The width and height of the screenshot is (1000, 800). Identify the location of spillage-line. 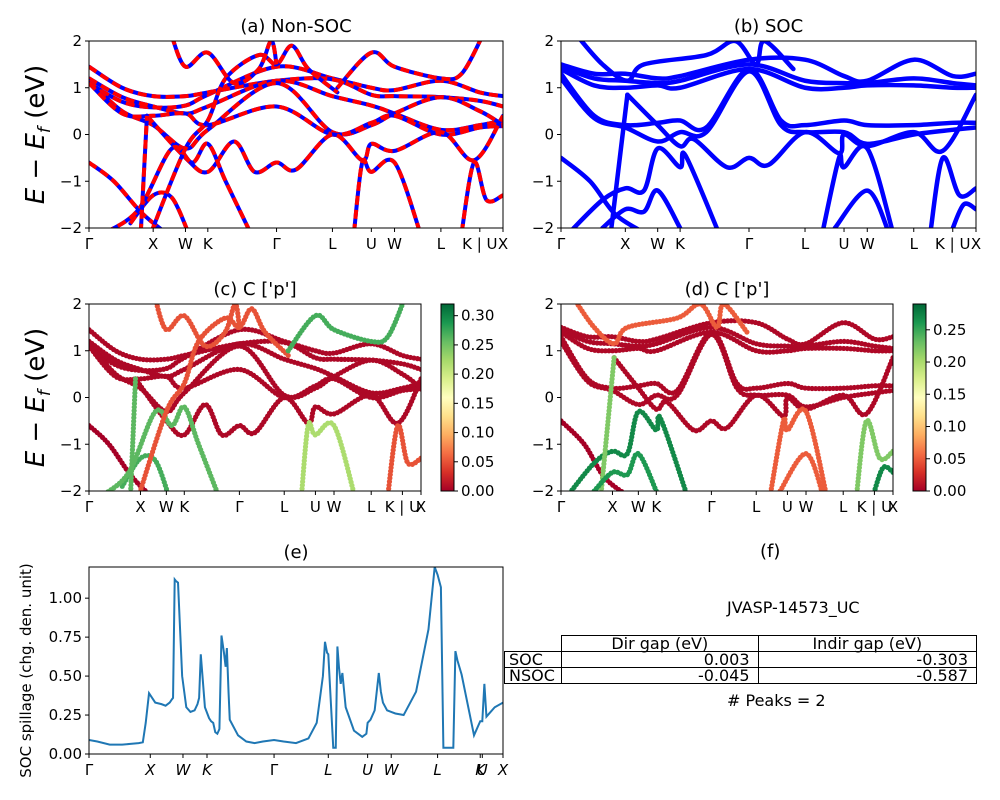
(296, 658).